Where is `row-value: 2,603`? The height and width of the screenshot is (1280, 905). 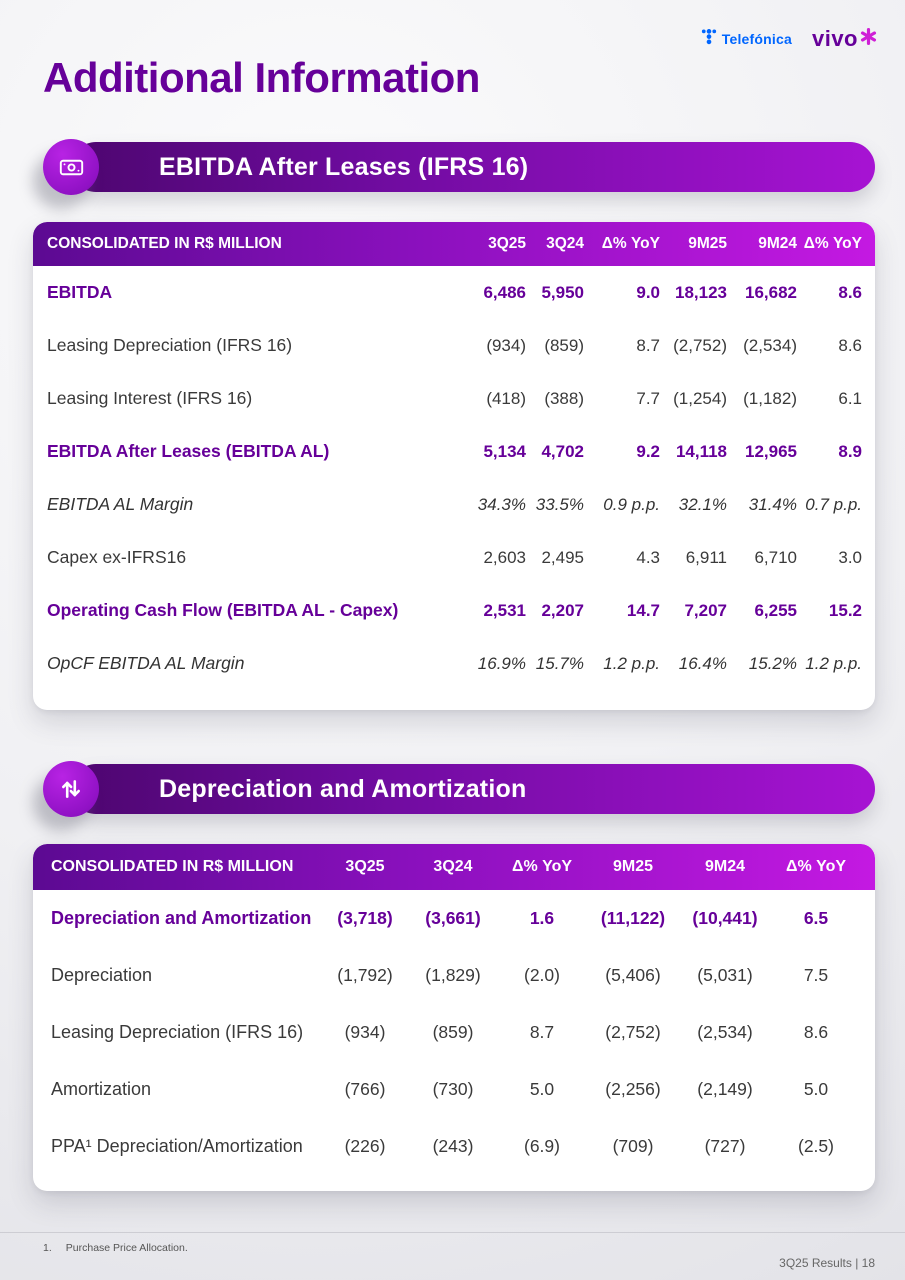 row-value: 2,603 is located at coordinates (504, 557).